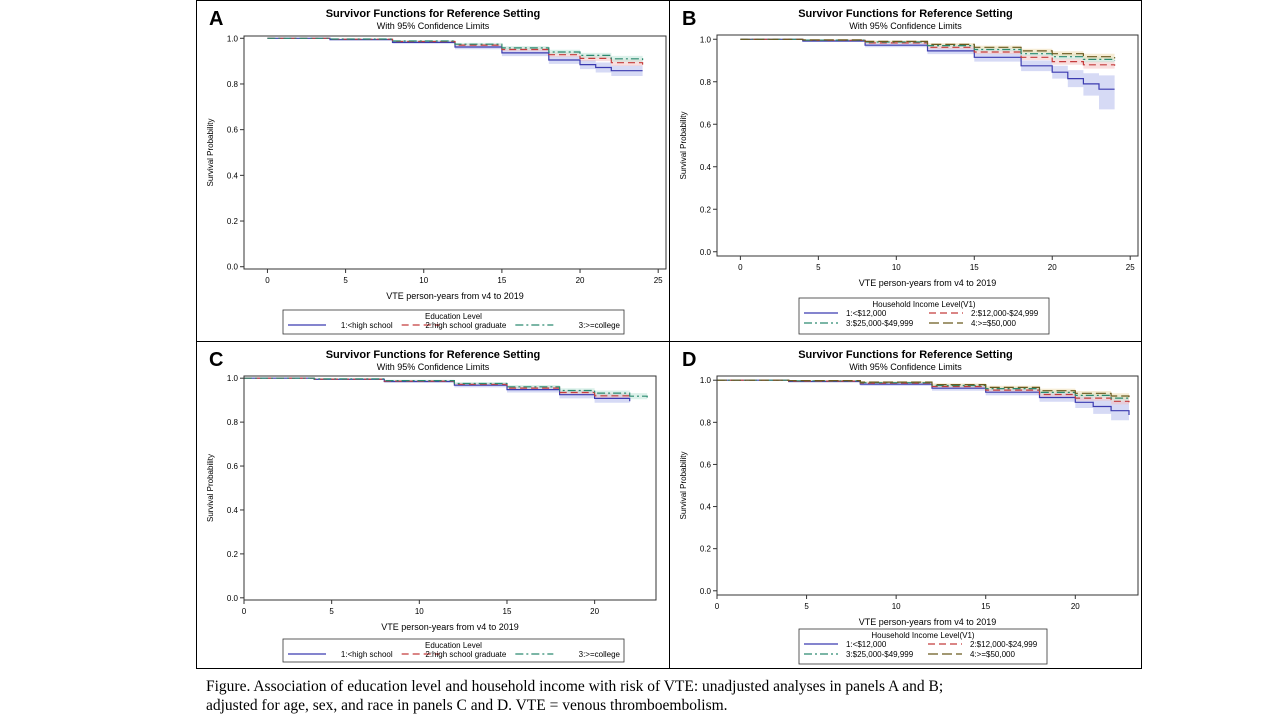 The width and height of the screenshot is (1280, 720). What do you see at coordinates (689, 360) in the screenshot?
I see `panel-letter: D` at bounding box center [689, 360].